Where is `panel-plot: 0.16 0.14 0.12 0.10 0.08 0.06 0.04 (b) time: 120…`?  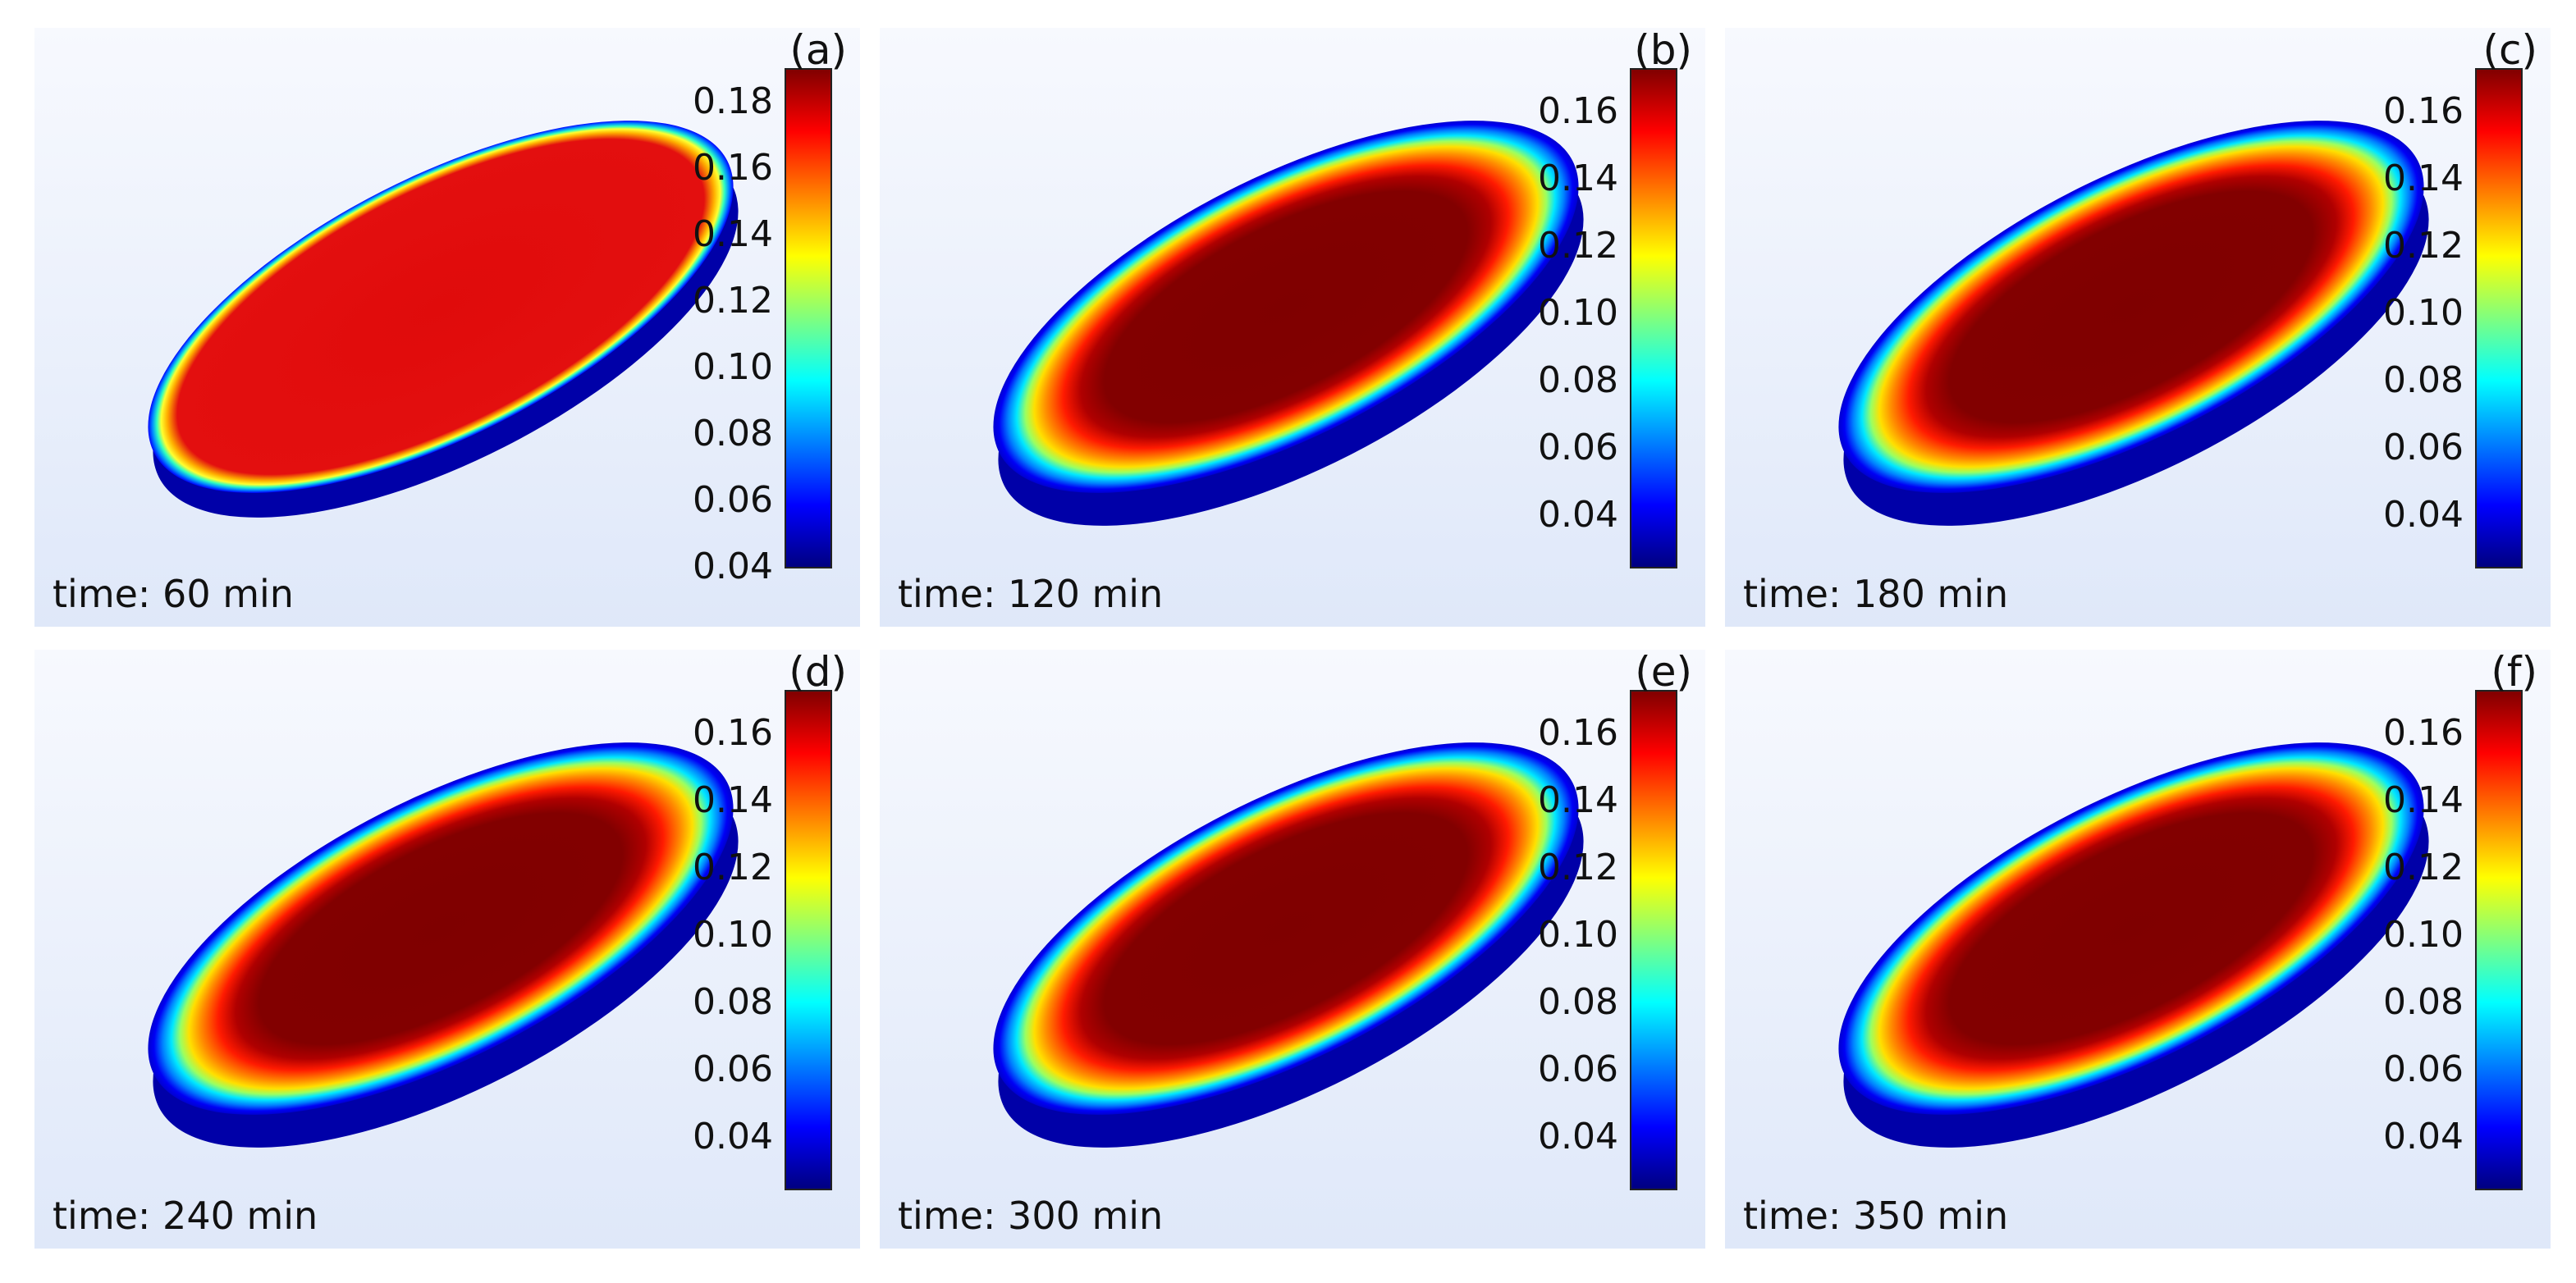
panel-plot: 0.16 0.14 0.12 0.10 0.08 0.06 0.04 (b) time: 120… is located at coordinates (1292, 328).